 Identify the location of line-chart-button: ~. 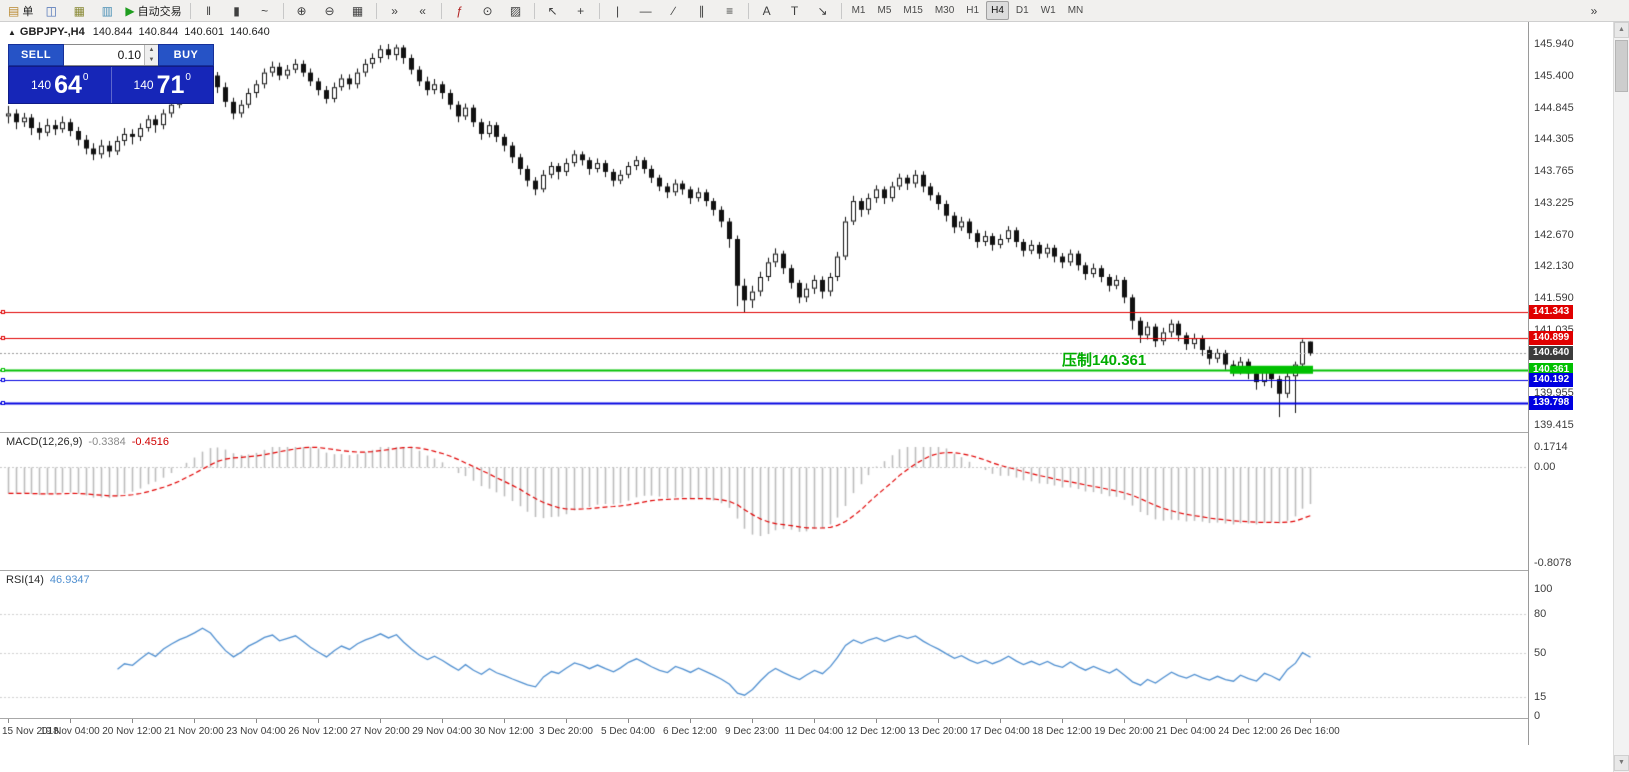
(265, 11).